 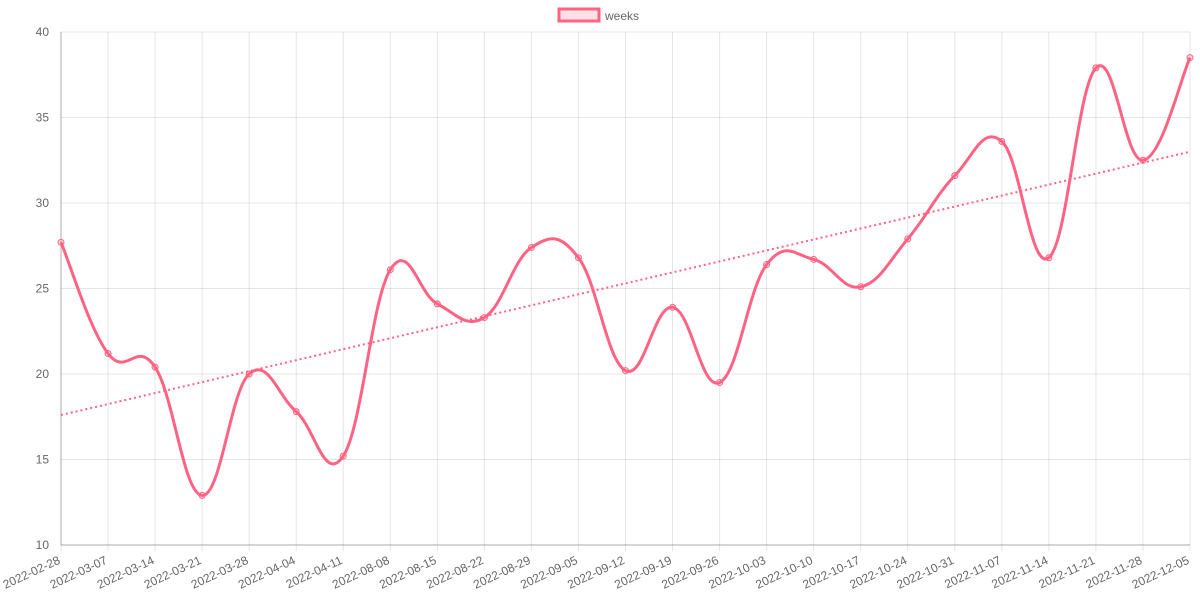 I want to click on legend: weeks, so click(x=598, y=15).